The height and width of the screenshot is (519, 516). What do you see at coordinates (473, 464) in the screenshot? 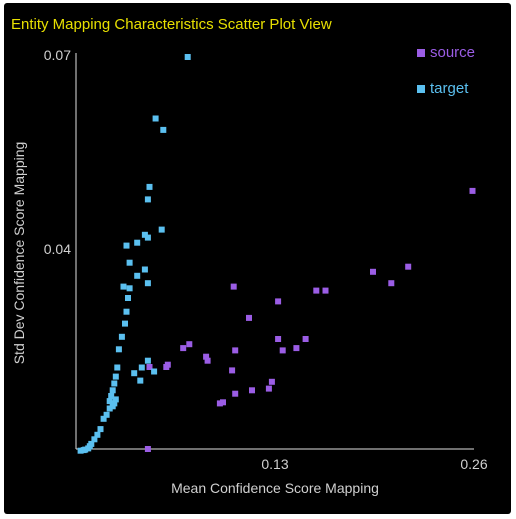
I see `x-tick-label: 0.26` at bounding box center [473, 464].